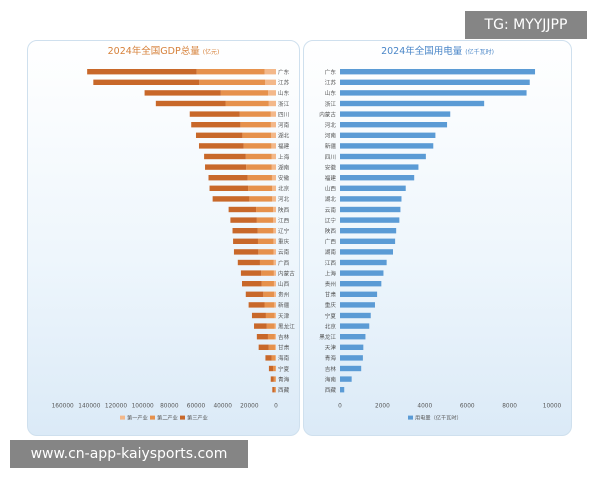 The height and width of the screenshot is (480, 600). What do you see at coordinates (286, 273) in the screenshot?
I see `gdp-province-label: 内蒙古` at bounding box center [286, 273].